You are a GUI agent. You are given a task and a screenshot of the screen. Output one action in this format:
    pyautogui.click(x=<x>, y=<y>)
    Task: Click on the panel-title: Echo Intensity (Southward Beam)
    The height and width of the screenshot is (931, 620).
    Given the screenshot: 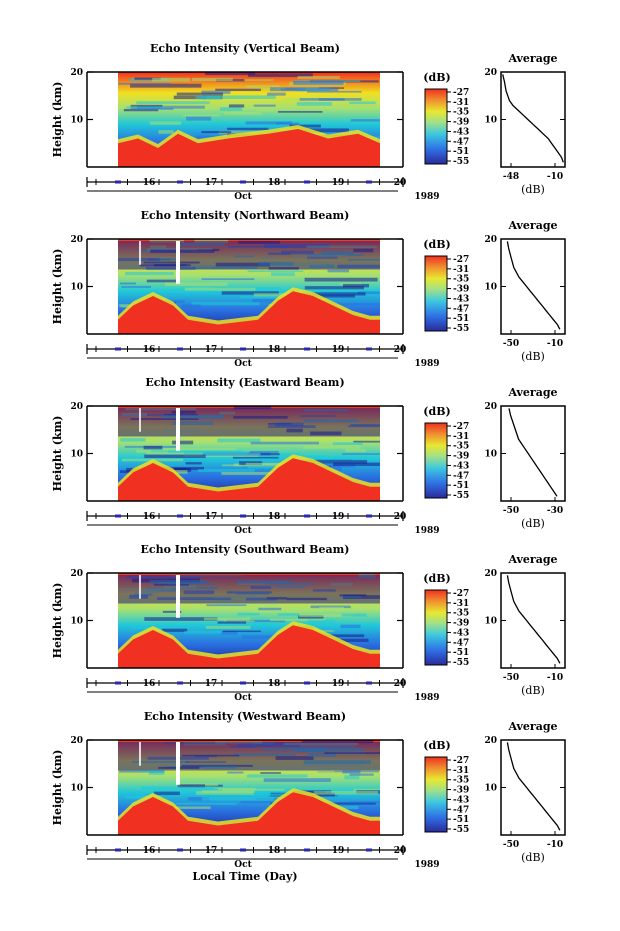 What is the action you would take?
    pyautogui.click(x=245, y=549)
    